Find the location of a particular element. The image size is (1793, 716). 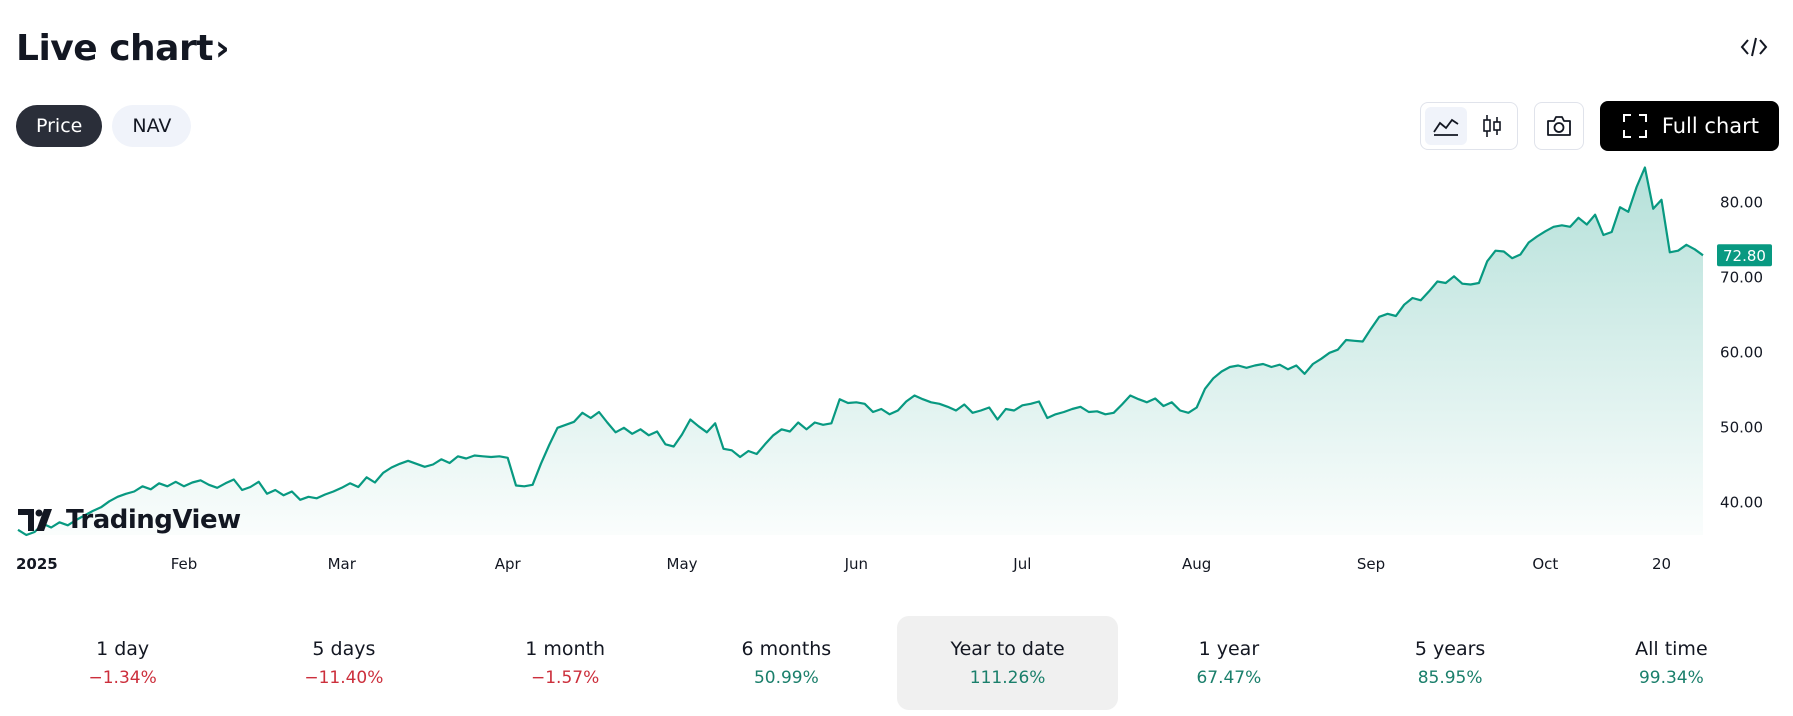

tab-nav: NAV is located at coordinates (152, 126).